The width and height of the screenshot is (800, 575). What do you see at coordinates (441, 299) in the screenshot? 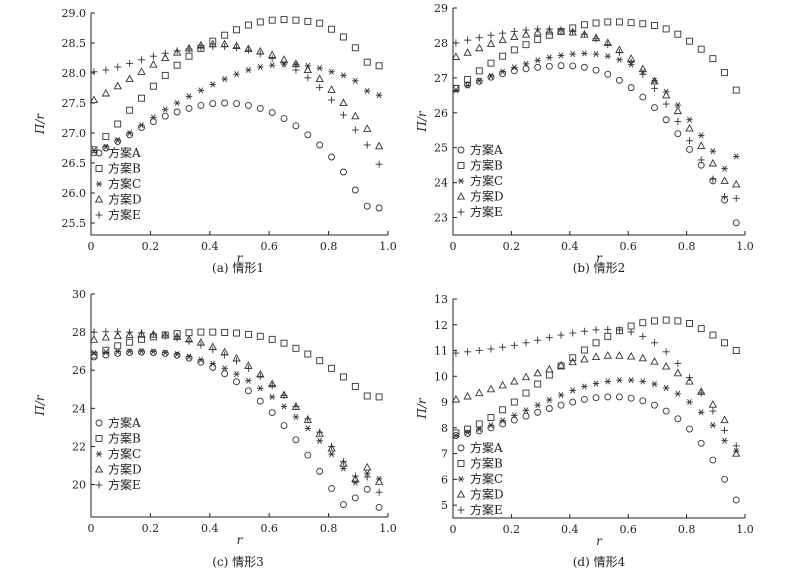
I see `y-tick-label: 13` at bounding box center [441, 299].